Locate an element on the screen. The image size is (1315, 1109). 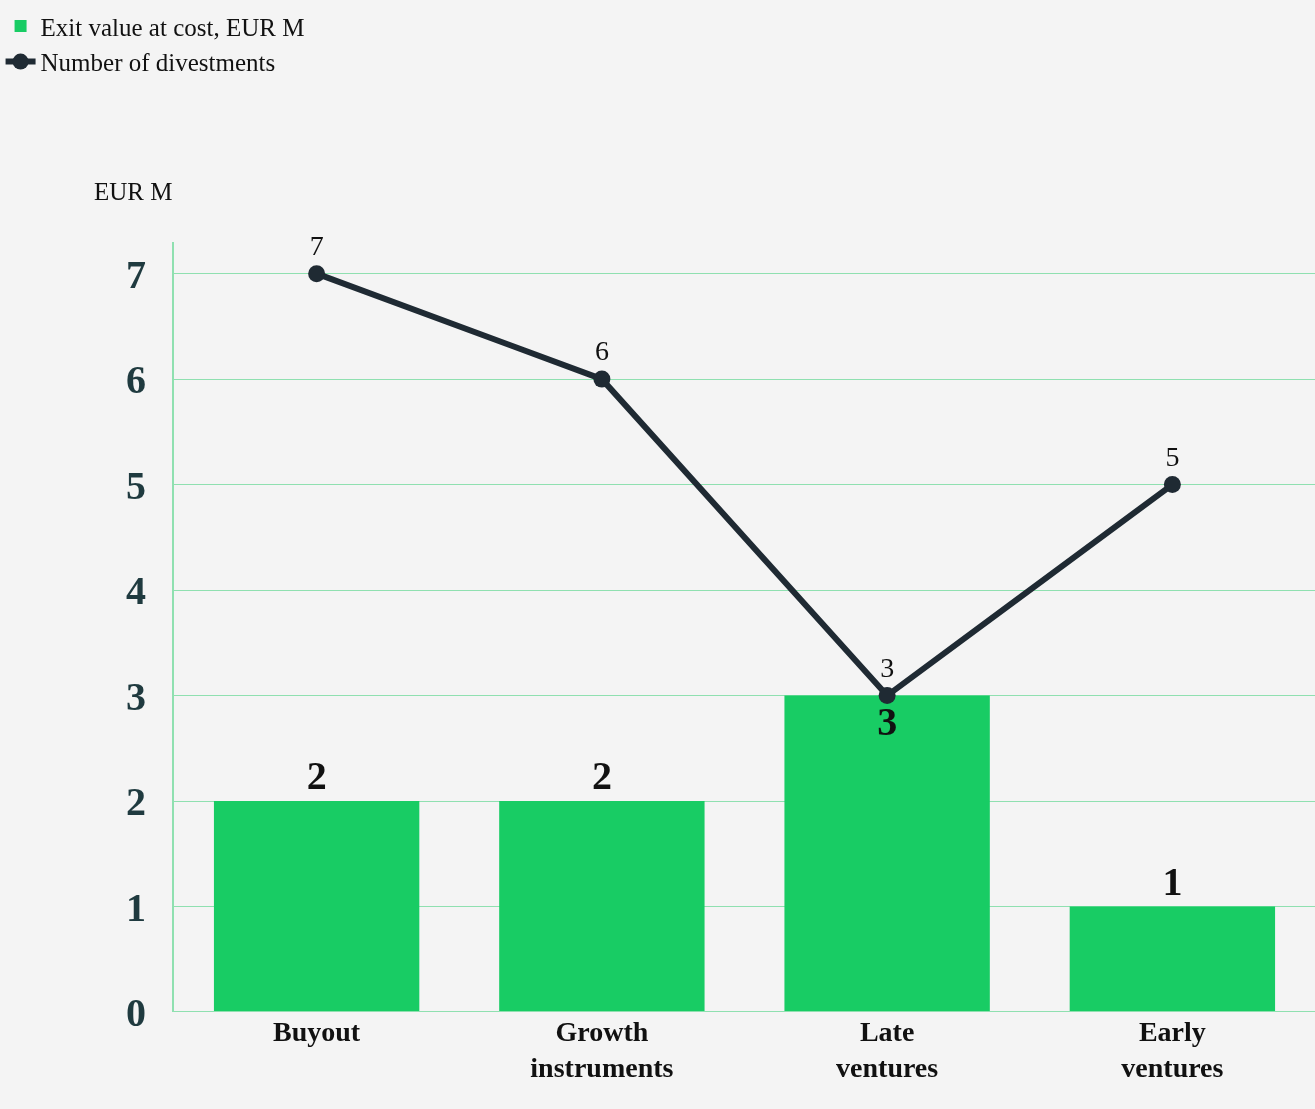
legend-label: Exit value at cost, EUR M is located at coordinates (172, 27).